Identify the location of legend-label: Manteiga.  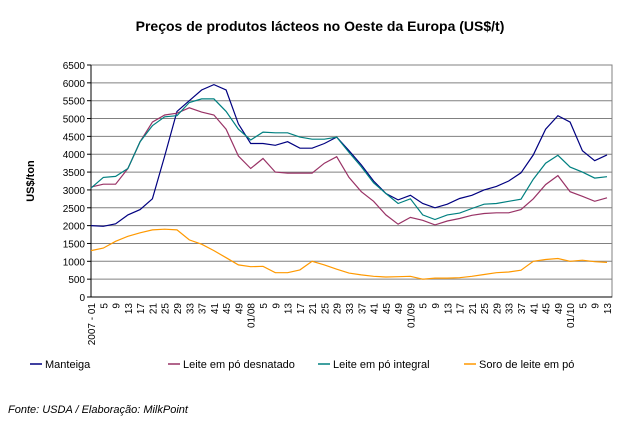
(68, 365).